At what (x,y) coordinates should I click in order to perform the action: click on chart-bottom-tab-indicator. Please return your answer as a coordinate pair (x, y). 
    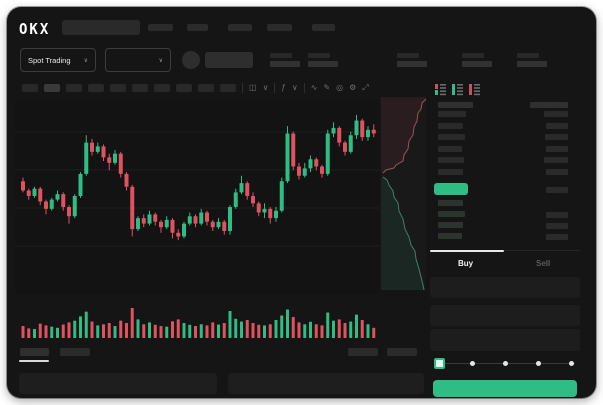
    Looking at the image, I should click on (34, 361).